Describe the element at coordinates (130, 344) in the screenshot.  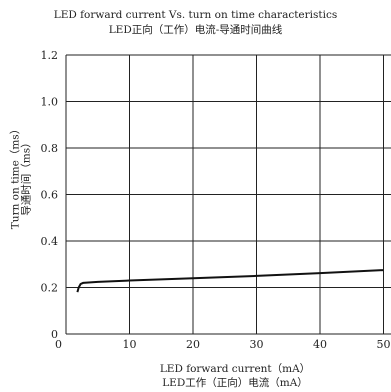
I see `x-tick-label: 10` at that location.